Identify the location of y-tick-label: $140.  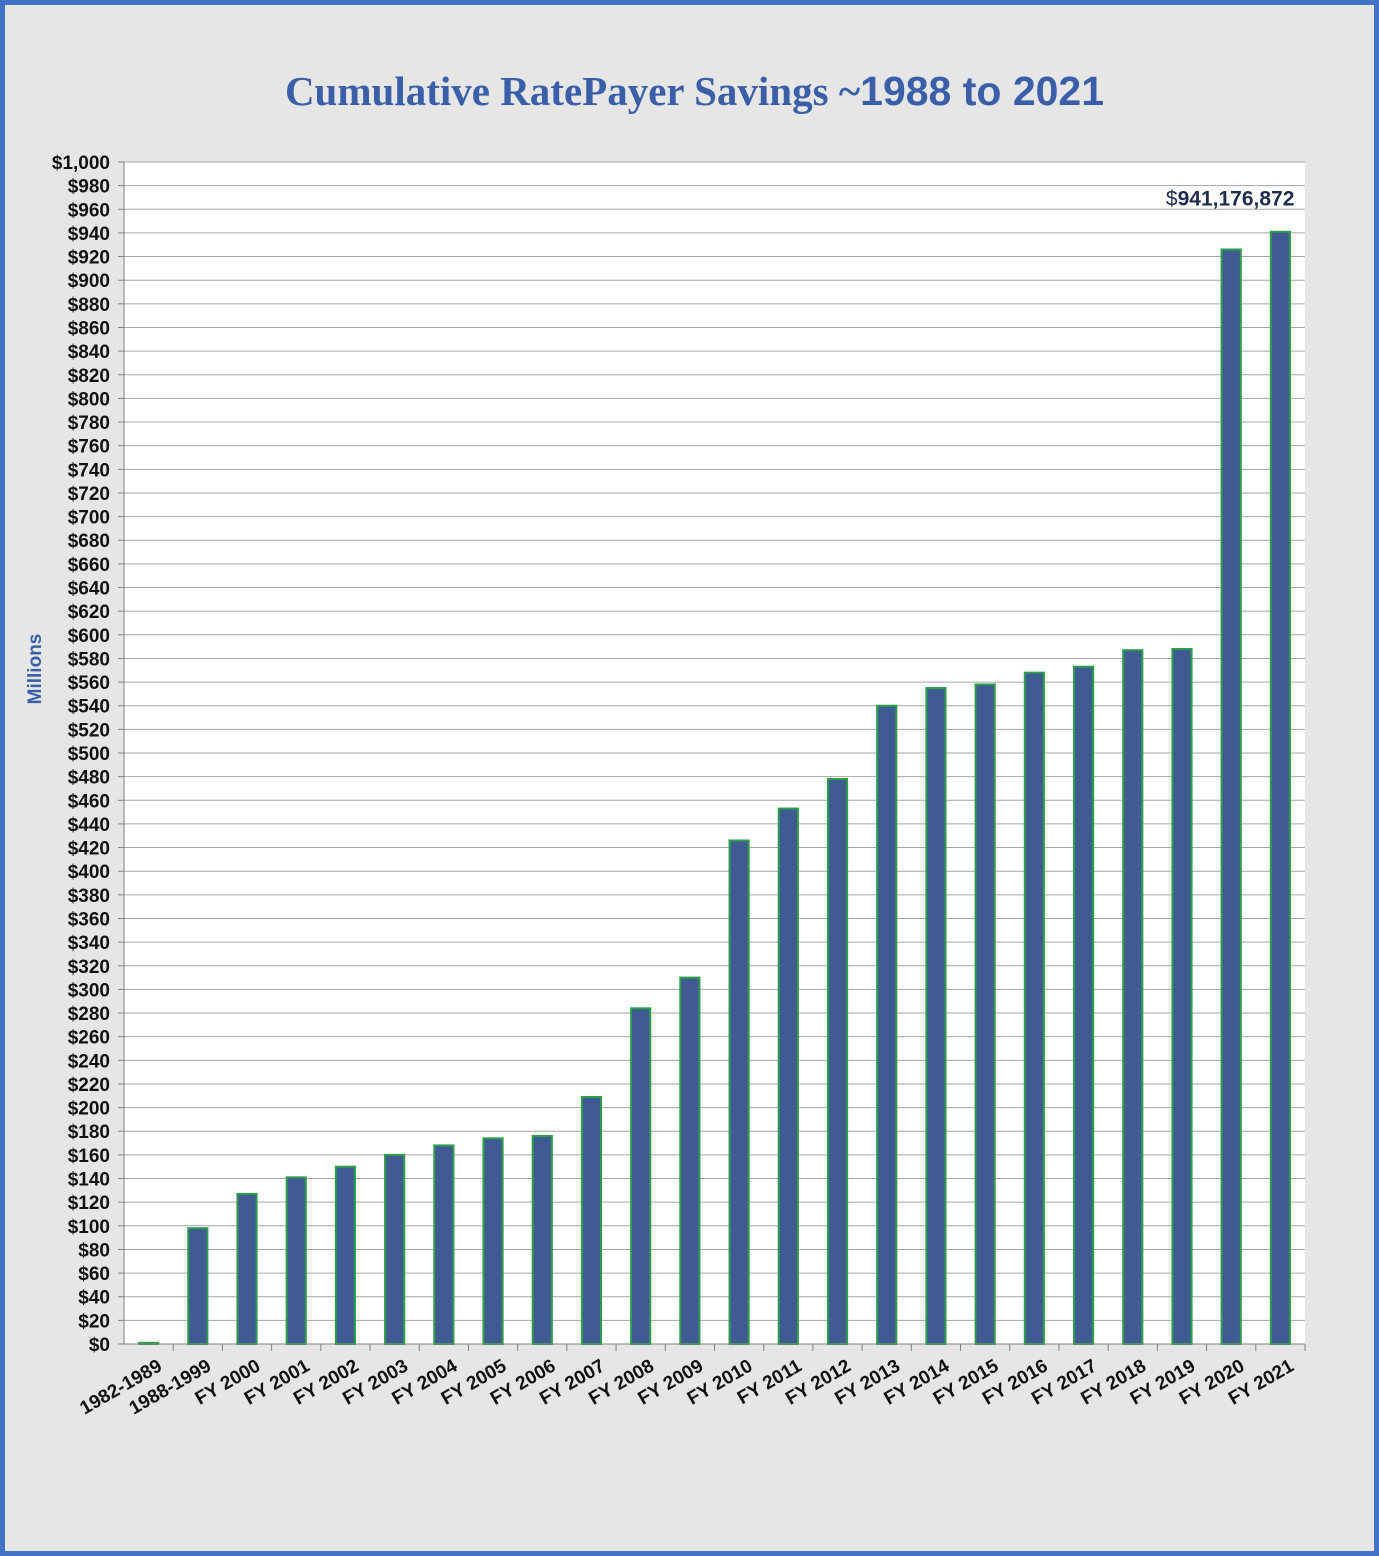
(89, 1180).